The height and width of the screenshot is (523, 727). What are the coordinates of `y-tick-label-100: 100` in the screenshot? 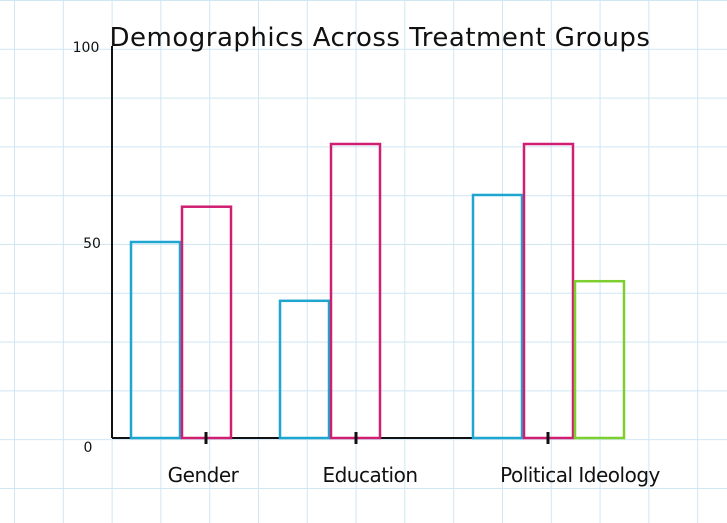 It's located at (86, 48).